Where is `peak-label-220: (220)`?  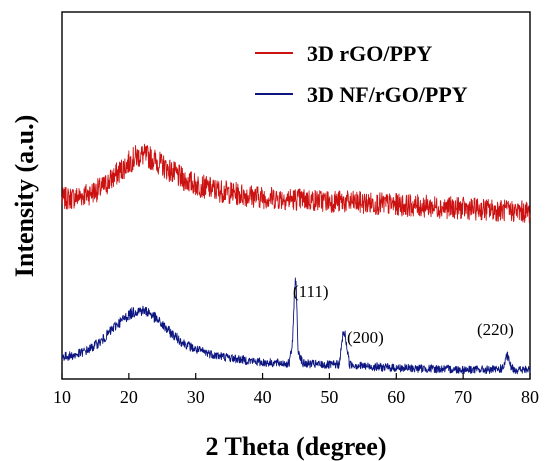 peak-label-220: (220) is located at coordinates (495, 329).